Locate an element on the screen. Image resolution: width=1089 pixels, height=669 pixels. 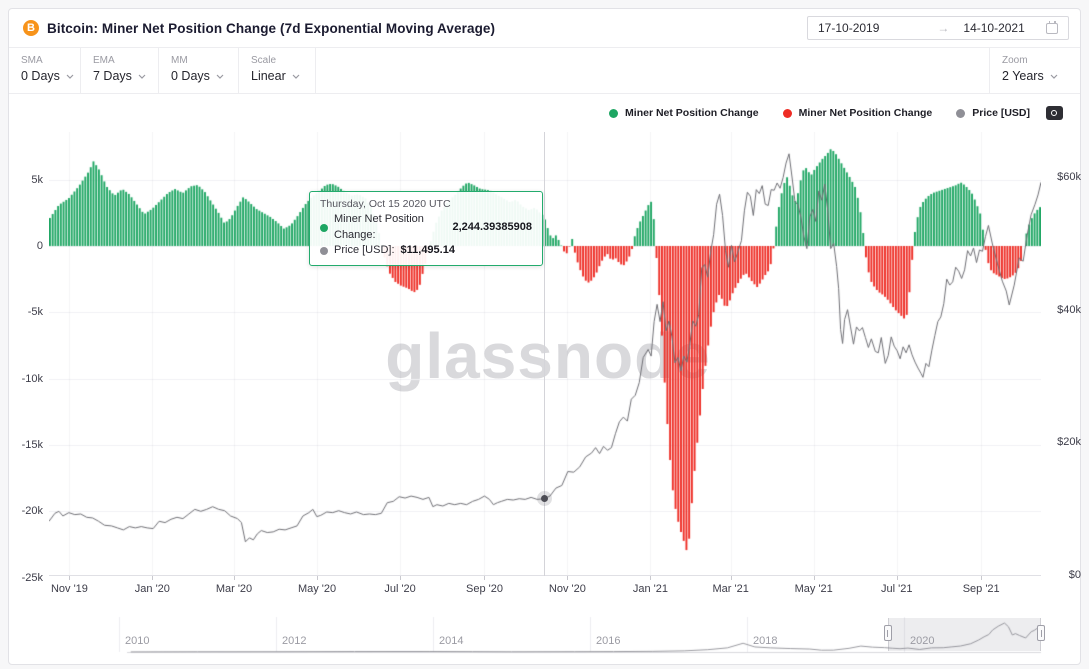
y-axis-label-right: $40k is located at coordinates (1069, 309).